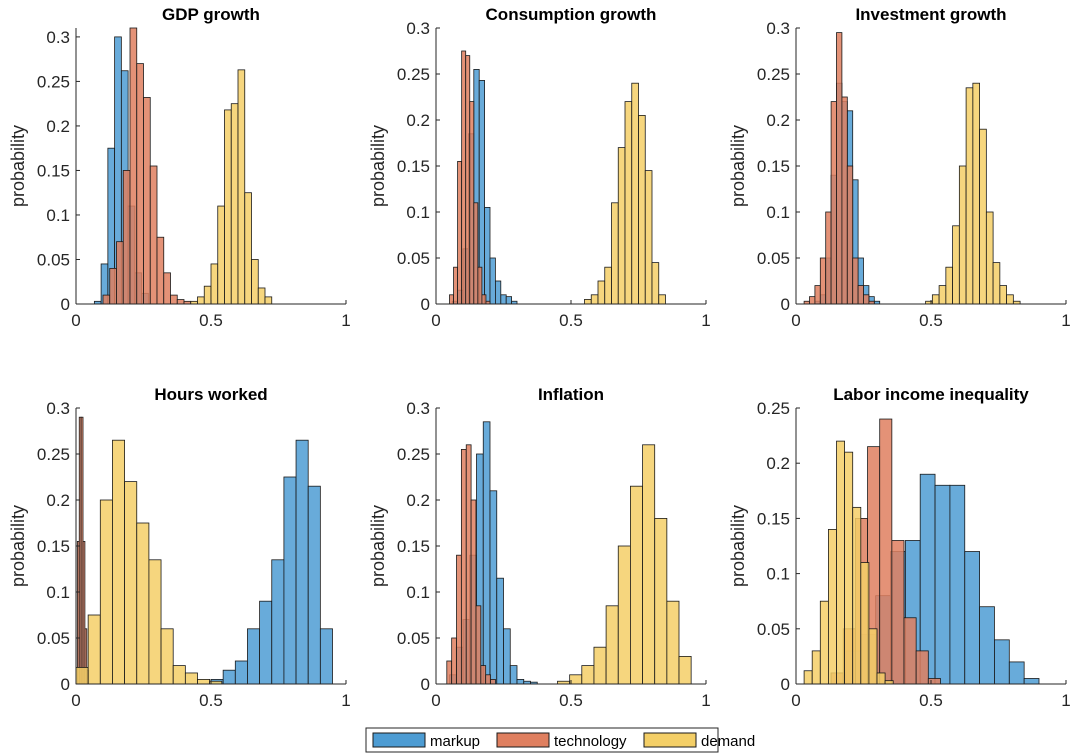  I want to click on legend: markup technology demand, so click(560, 740).